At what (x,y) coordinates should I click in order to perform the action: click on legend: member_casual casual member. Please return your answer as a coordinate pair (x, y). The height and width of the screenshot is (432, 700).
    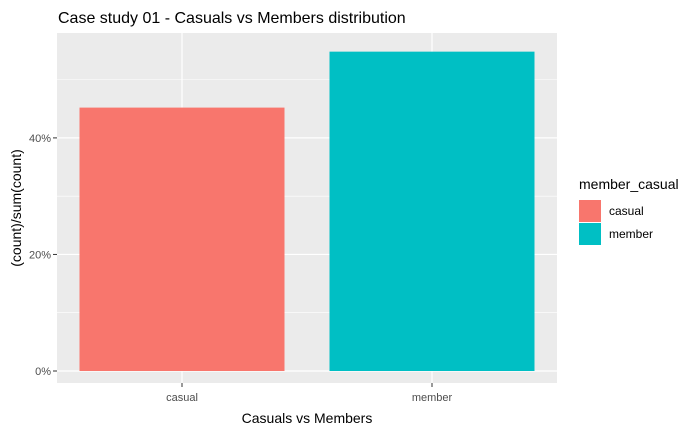
    Looking at the image, I should click on (629, 210).